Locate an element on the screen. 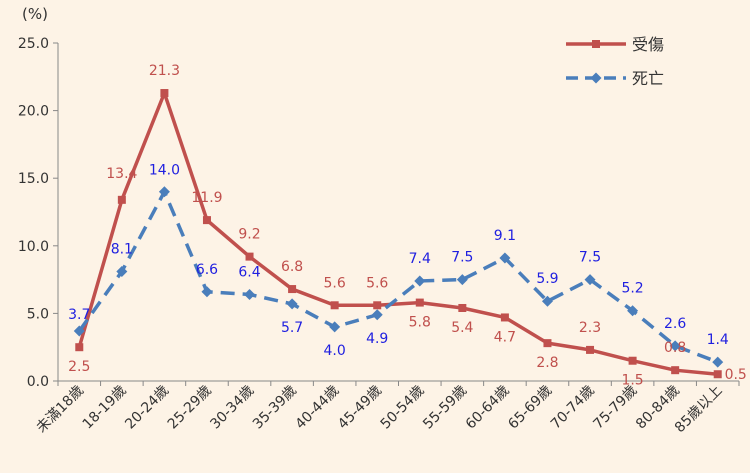  injury-data-label: 1.5 is located at coordinates (632, 381).